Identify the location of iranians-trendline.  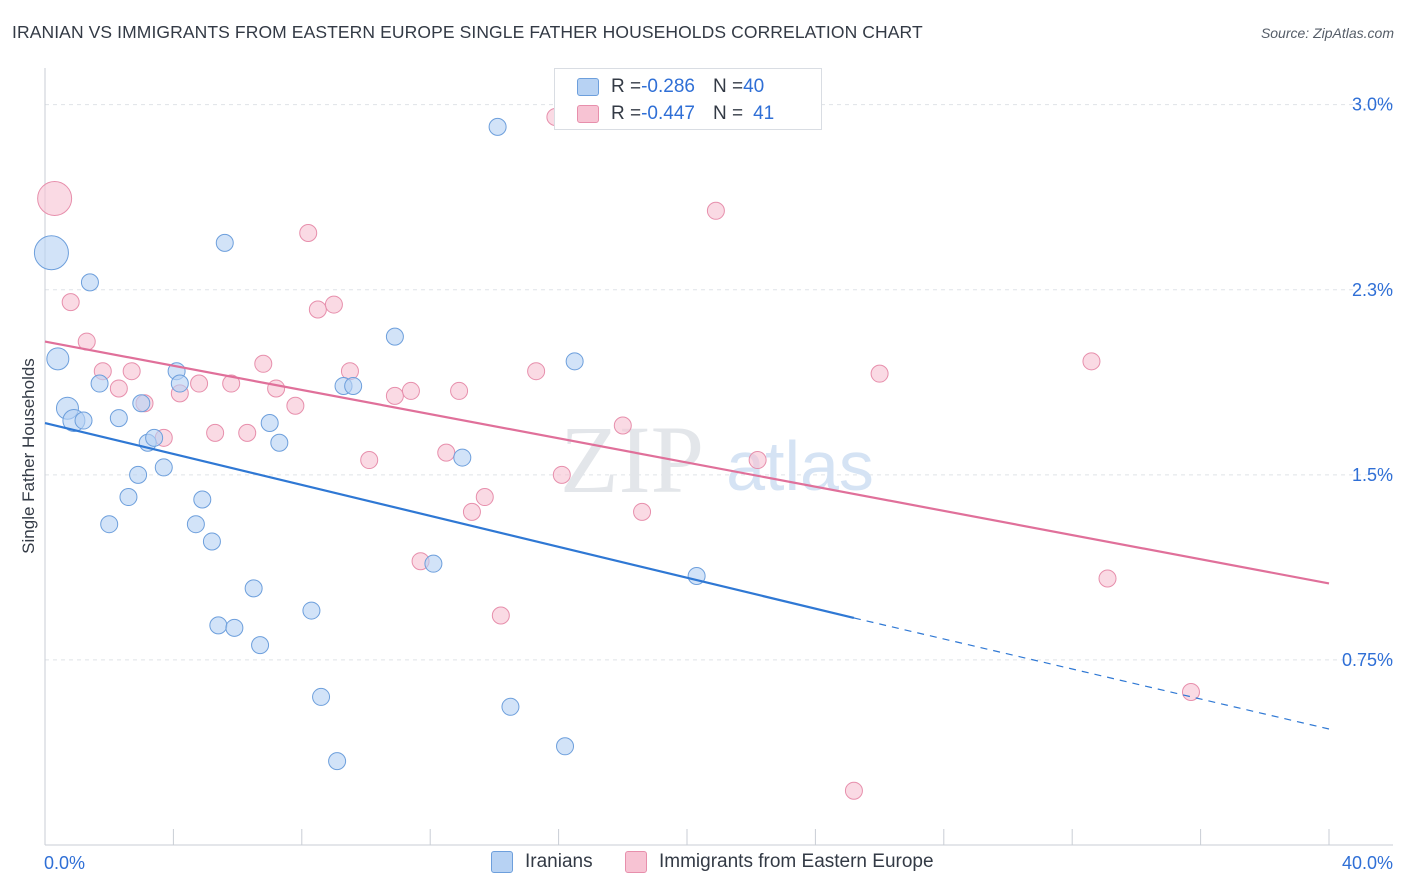
(449, 520).